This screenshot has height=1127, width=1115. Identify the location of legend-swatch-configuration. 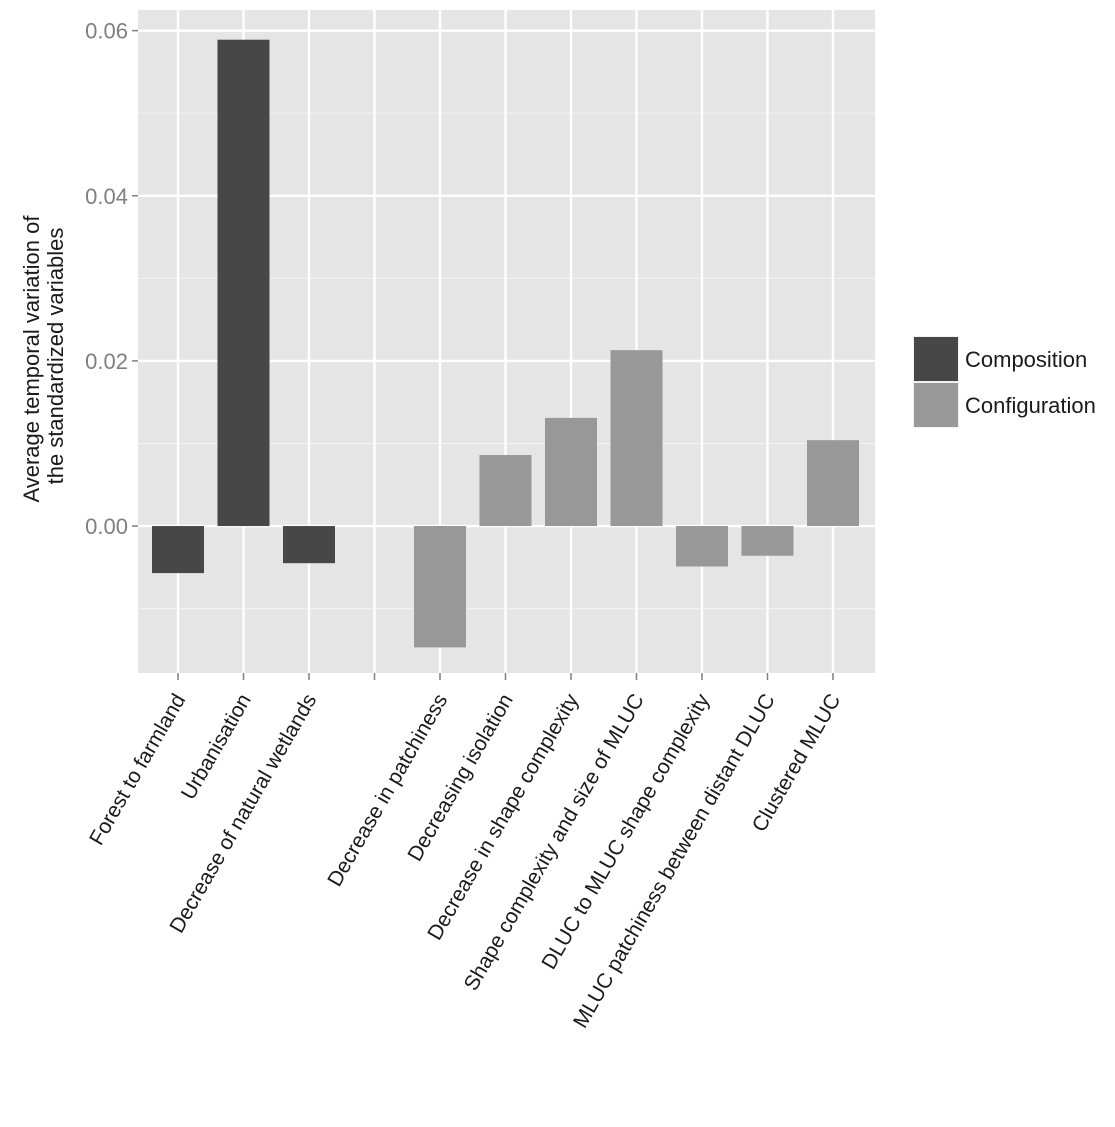
(936, 405).